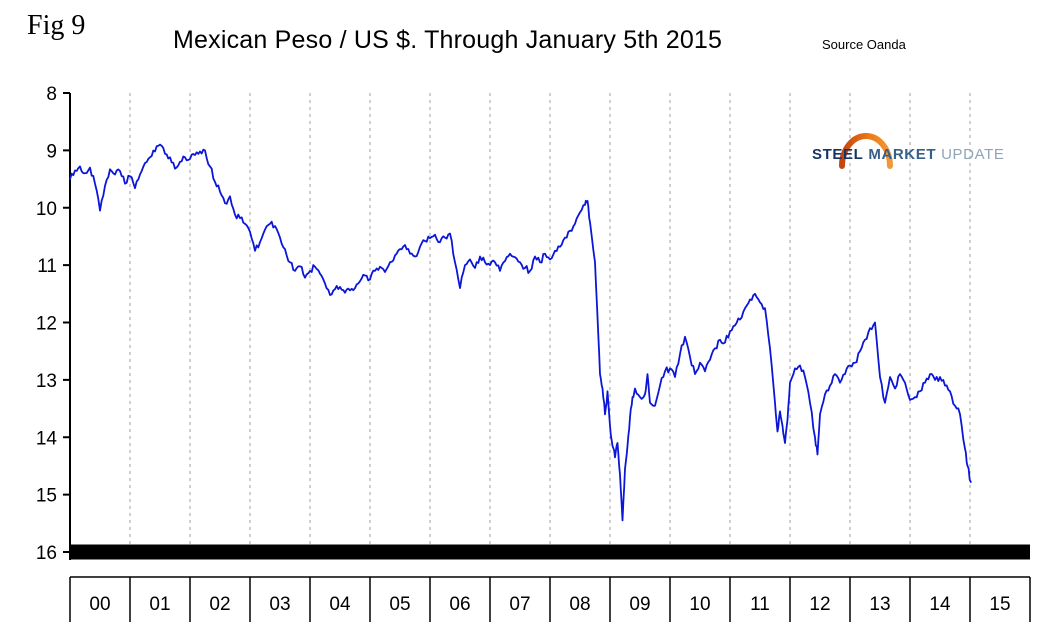  Describe the element at coordinates (47, 438) in the screenshot. I see `y-tick-label: 14` at that location.